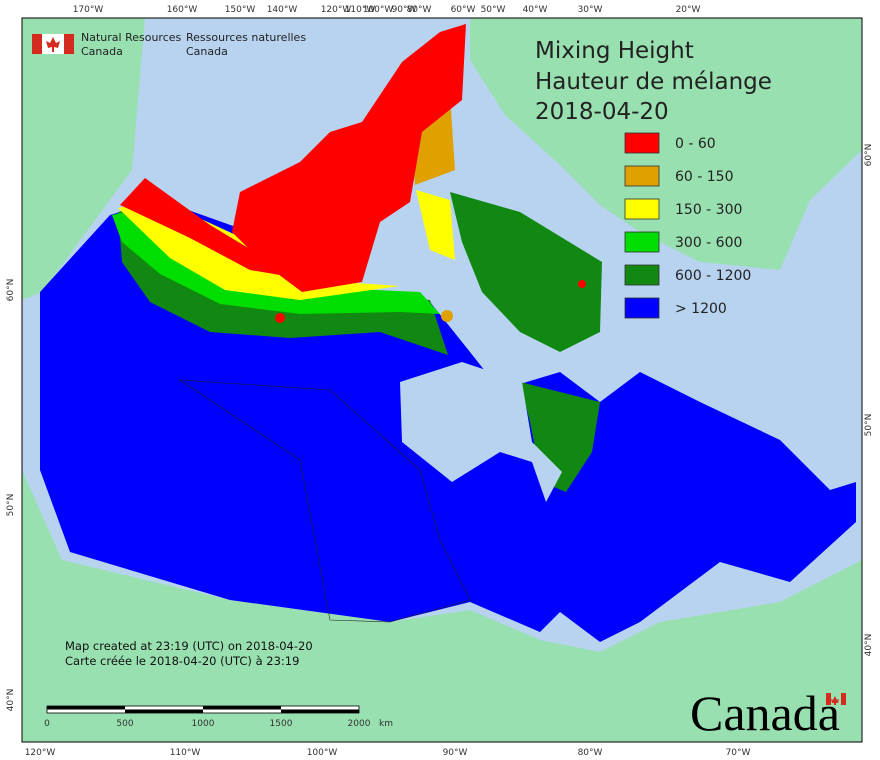 Image resolution: width=880 pixels, height=760 pixels. What do you see at coordinates (738, 753) in the screenshot?
I see `longitude-label: 70°W` at bounding box center [738, 753].